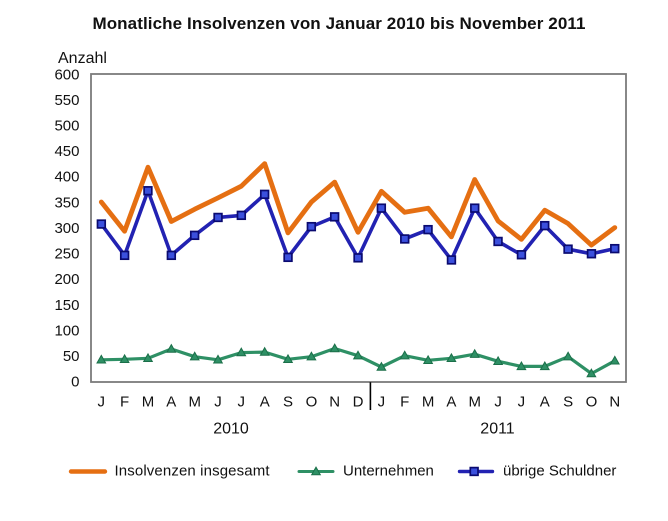  I want to click on svg-text: 0, so click(75, 382).